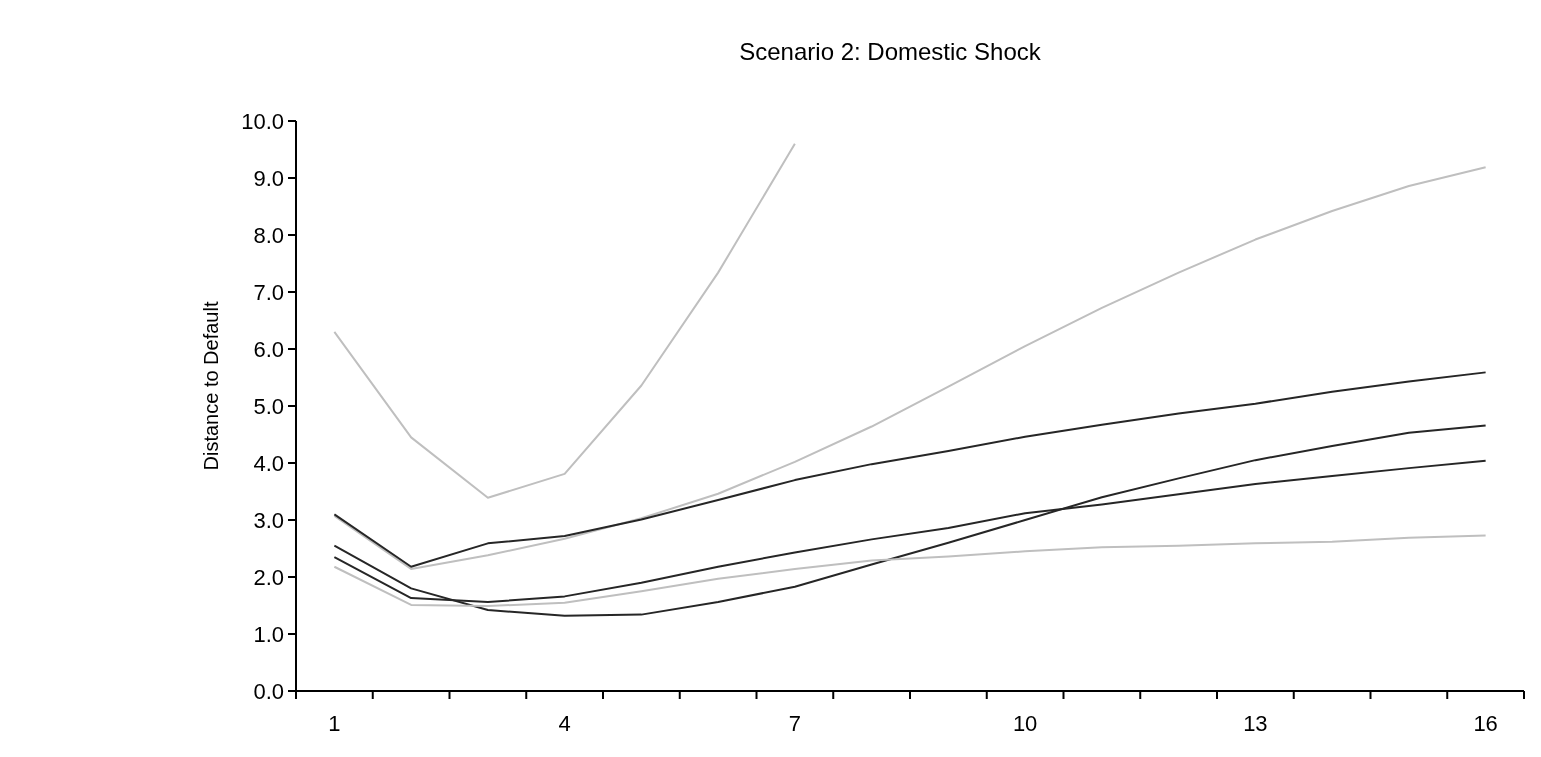 This screenshot has height=757, width=1541. I want to click on x-tick-label: 16, so click(1485, 723).